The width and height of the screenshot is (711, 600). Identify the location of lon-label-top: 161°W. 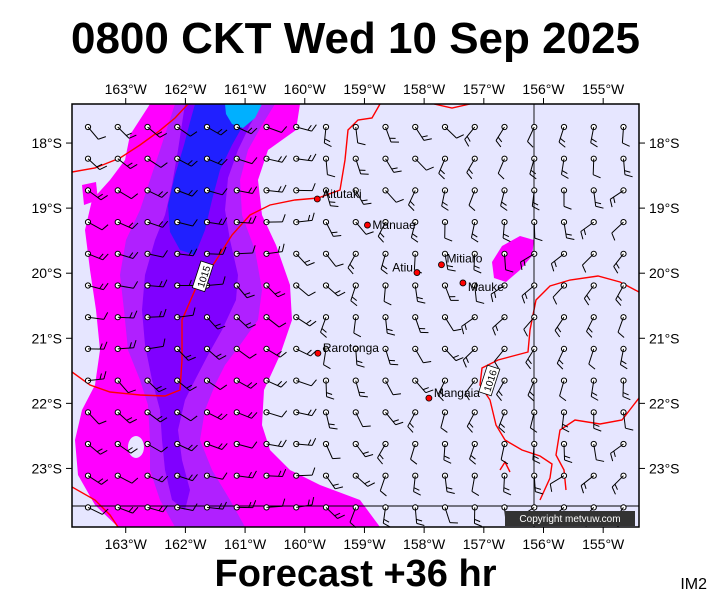
(245, 89).